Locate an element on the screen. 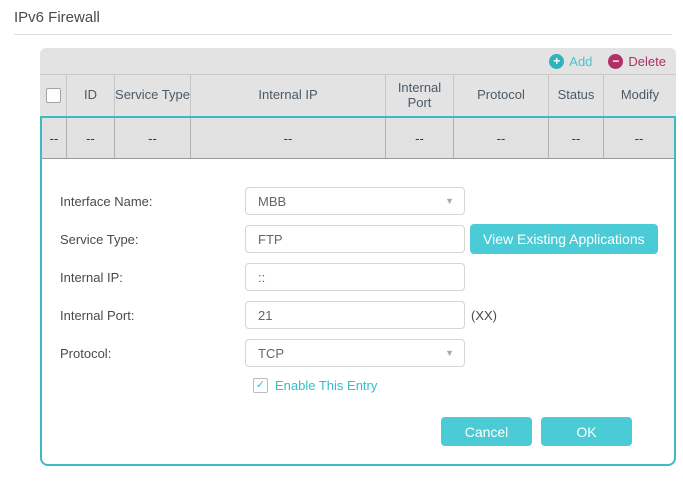 The height and width of the screenshot is (504, 683). table-row: -- -- -- -- -- -- -- -- is located at coordinates (358, 138).